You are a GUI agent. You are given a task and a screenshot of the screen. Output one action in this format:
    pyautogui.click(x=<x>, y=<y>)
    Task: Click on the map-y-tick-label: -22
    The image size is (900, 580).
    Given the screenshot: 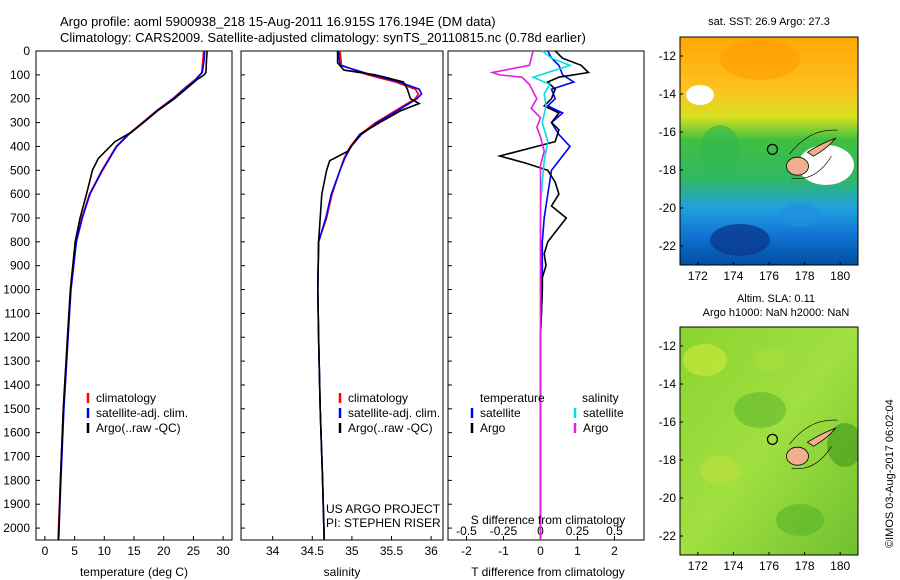 What is the action you would take?
    pyautogui.click(x=668, y=536)
    